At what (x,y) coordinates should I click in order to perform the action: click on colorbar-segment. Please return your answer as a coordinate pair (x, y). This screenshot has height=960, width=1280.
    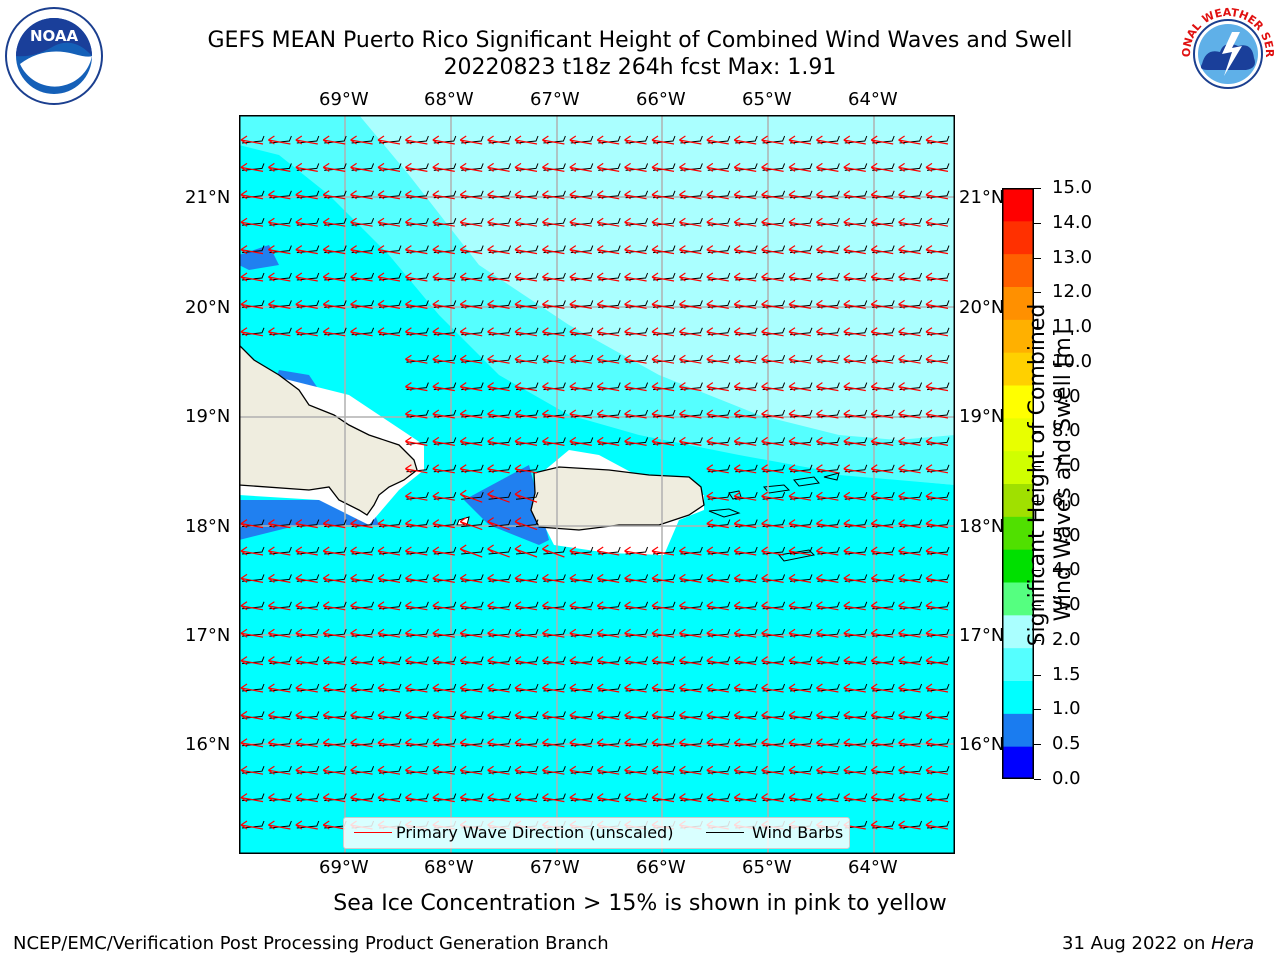
    Looking at the image, I should click on (1018, 697).